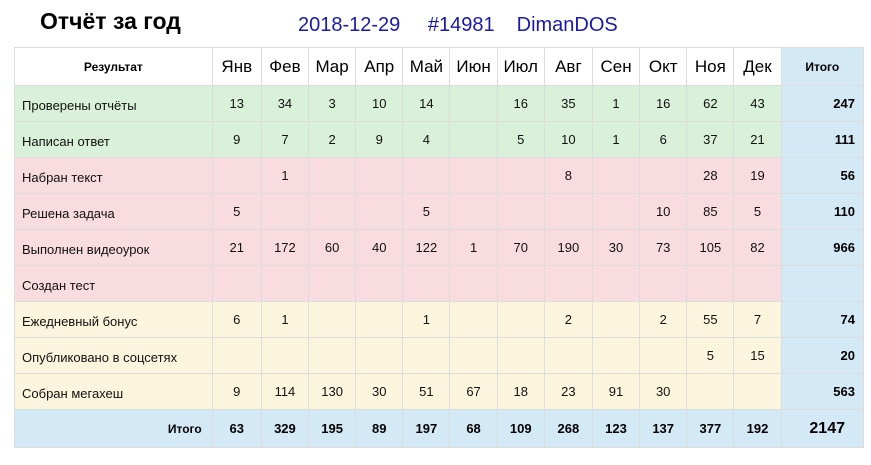 This screenshot has height=465, width=871. Describe the element at coordinates (757, 319) in the screenshot. I see `table-cell: 7` at that location.